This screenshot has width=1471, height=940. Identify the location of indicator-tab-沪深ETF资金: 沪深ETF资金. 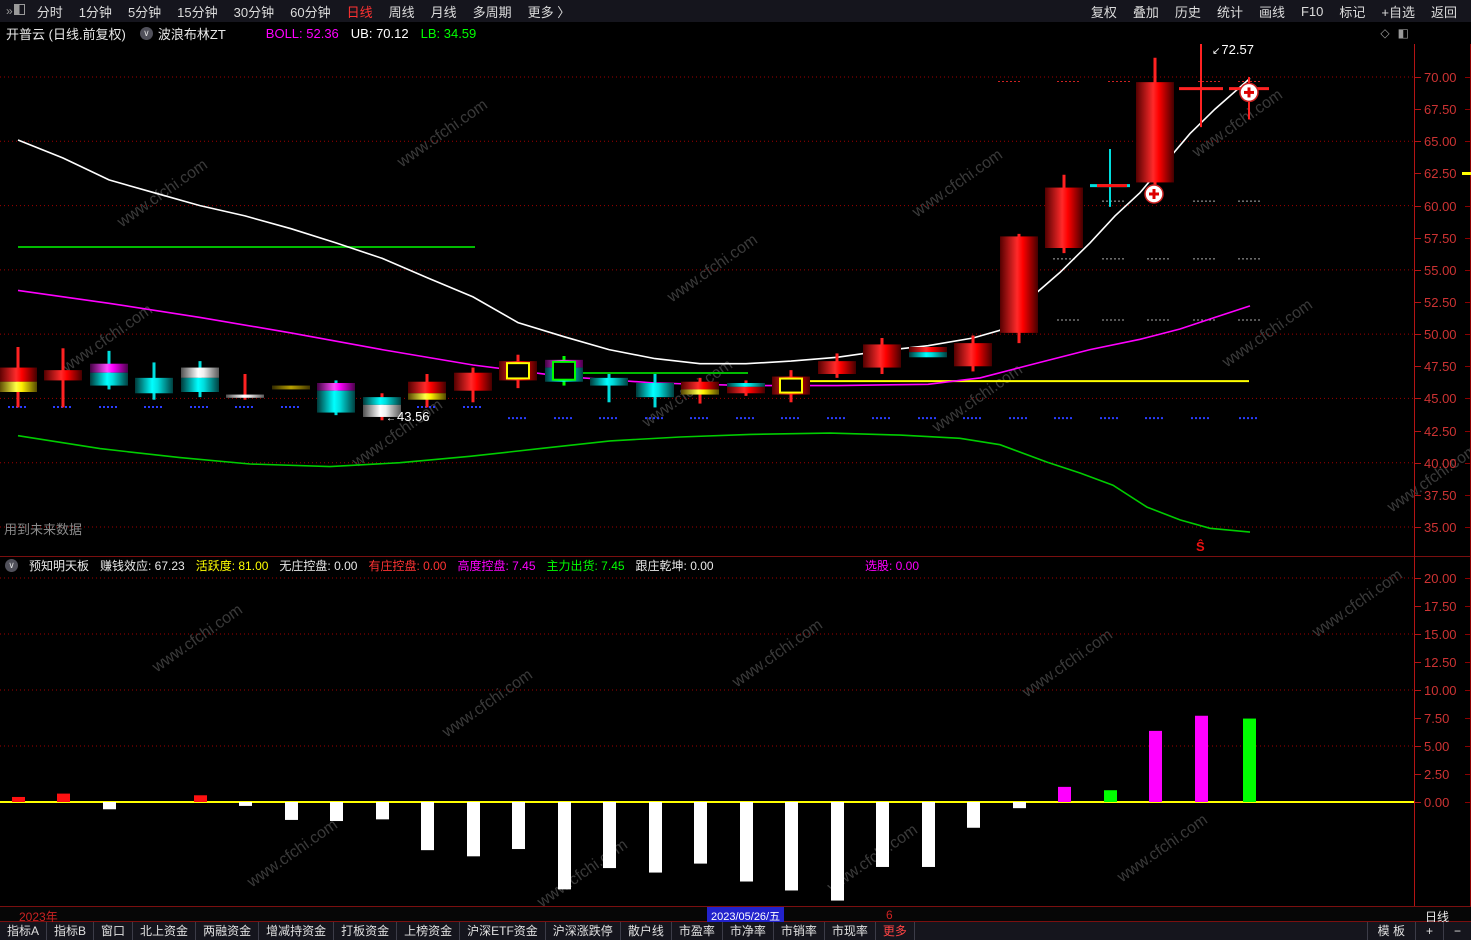
(503, 931).